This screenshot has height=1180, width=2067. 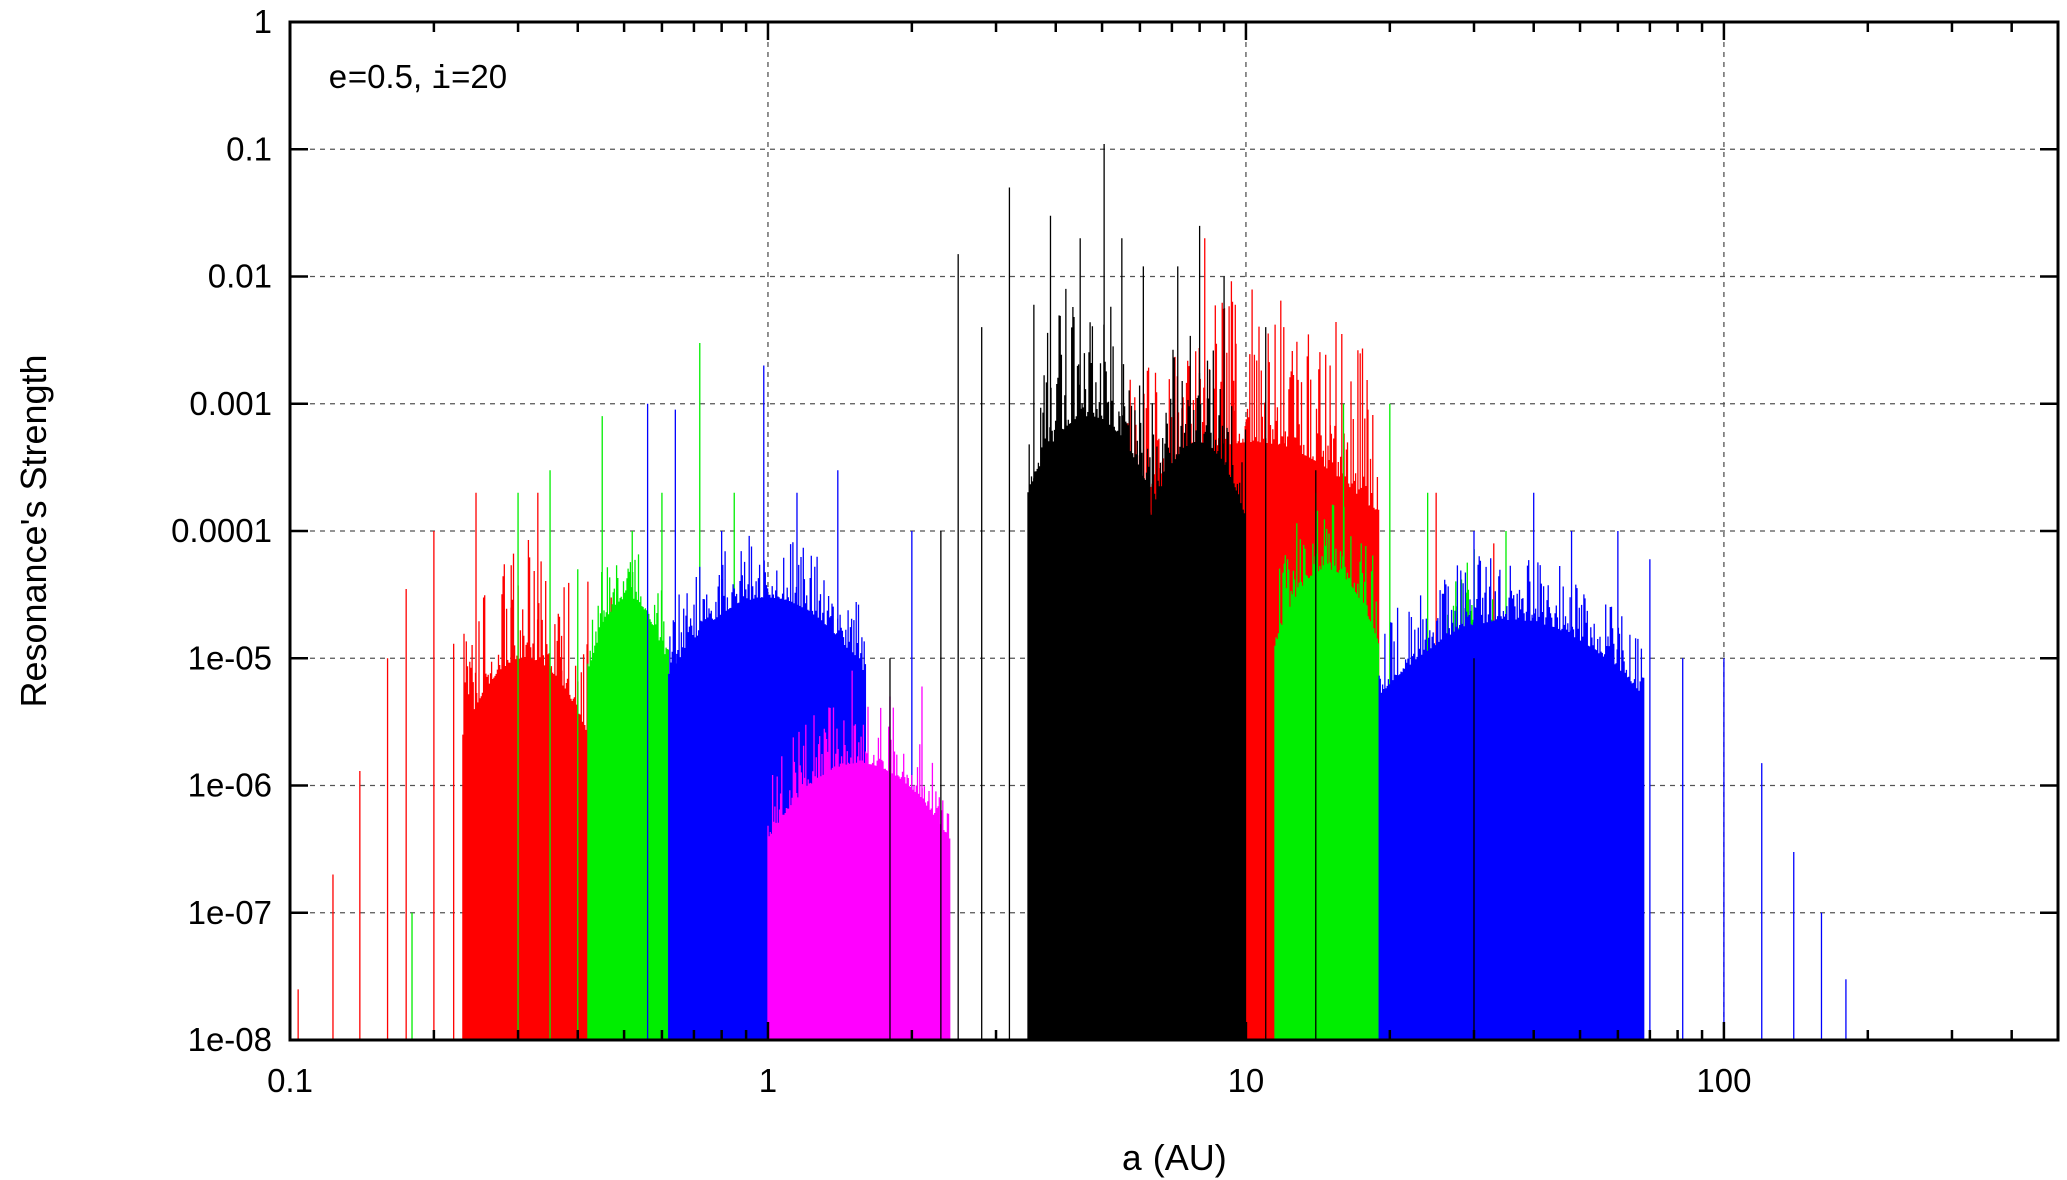 I want to click on y-tick-label: 1e-06, so click(x=230, y=785).